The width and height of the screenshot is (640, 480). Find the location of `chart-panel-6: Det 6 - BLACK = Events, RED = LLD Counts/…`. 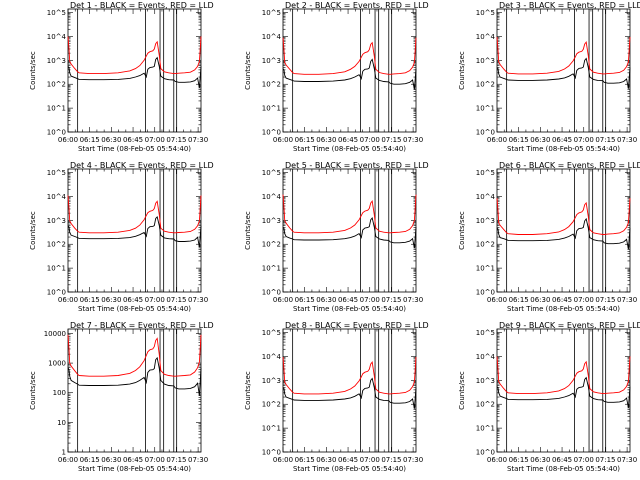

chart-panel-6: Det 6 - BLACK = Events, RED = LLD Counts/… is located at coordinates (549, 237).